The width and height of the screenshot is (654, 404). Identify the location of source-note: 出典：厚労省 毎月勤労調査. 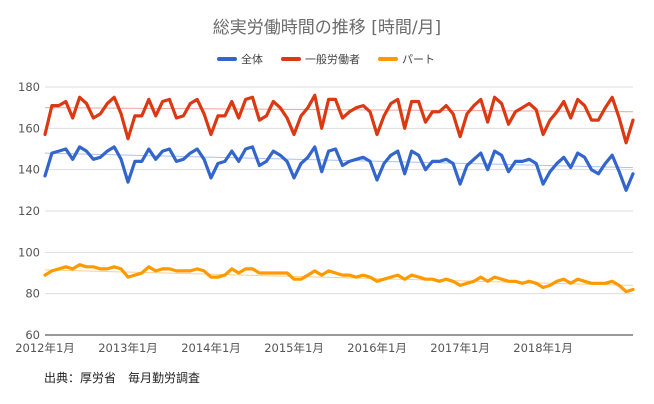
(122, 378).